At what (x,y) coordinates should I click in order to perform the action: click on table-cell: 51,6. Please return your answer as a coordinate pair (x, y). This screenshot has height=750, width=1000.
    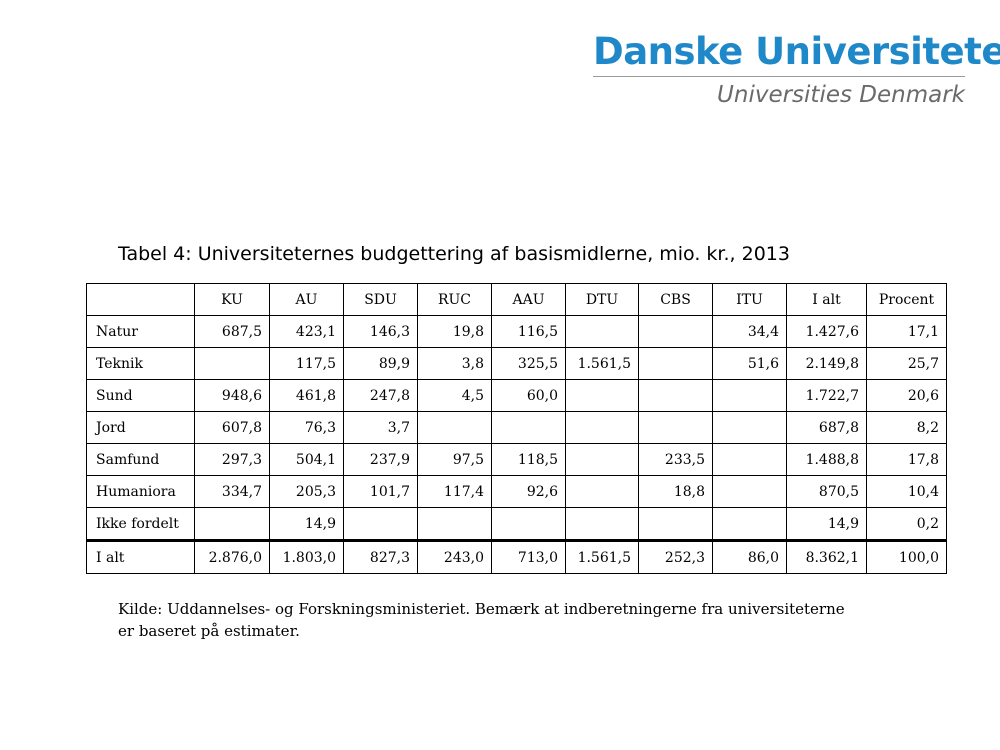
    Looking at the image, I should click on (749, 363).